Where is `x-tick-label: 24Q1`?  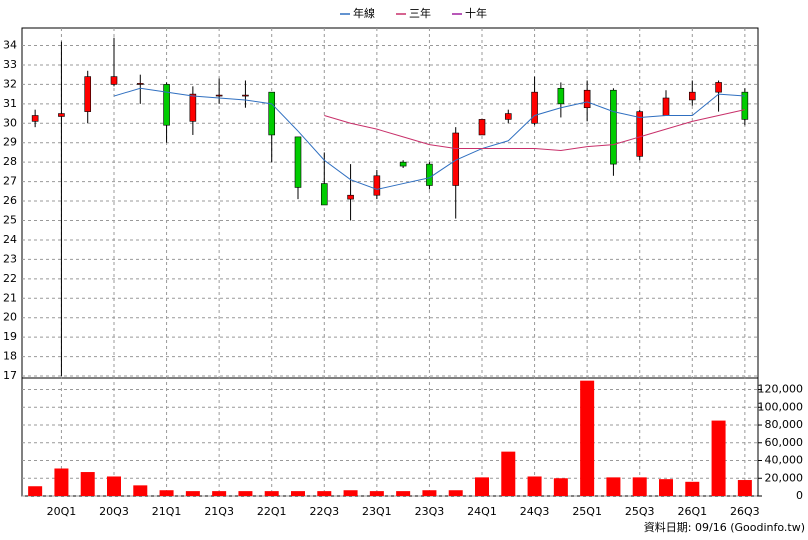
x-tick-label: 24Q1 is located at coordinates (482, 511).